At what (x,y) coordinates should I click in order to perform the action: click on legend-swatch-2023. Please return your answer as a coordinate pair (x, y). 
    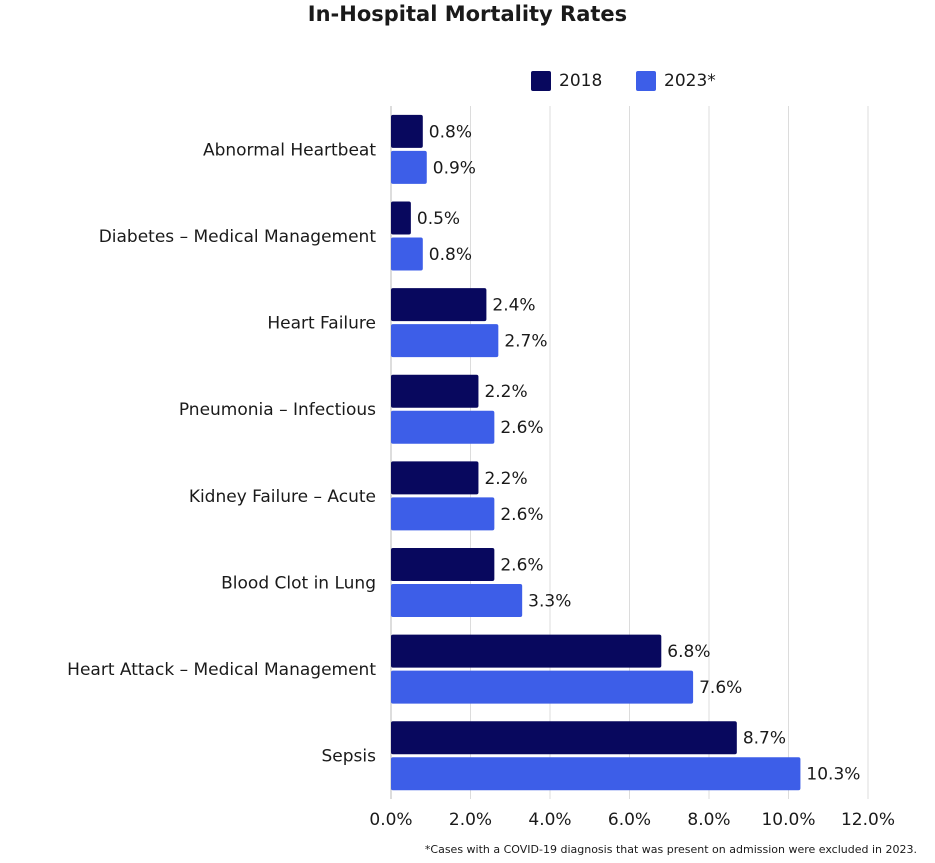
    Looking at the image, I should click on (646, 81).